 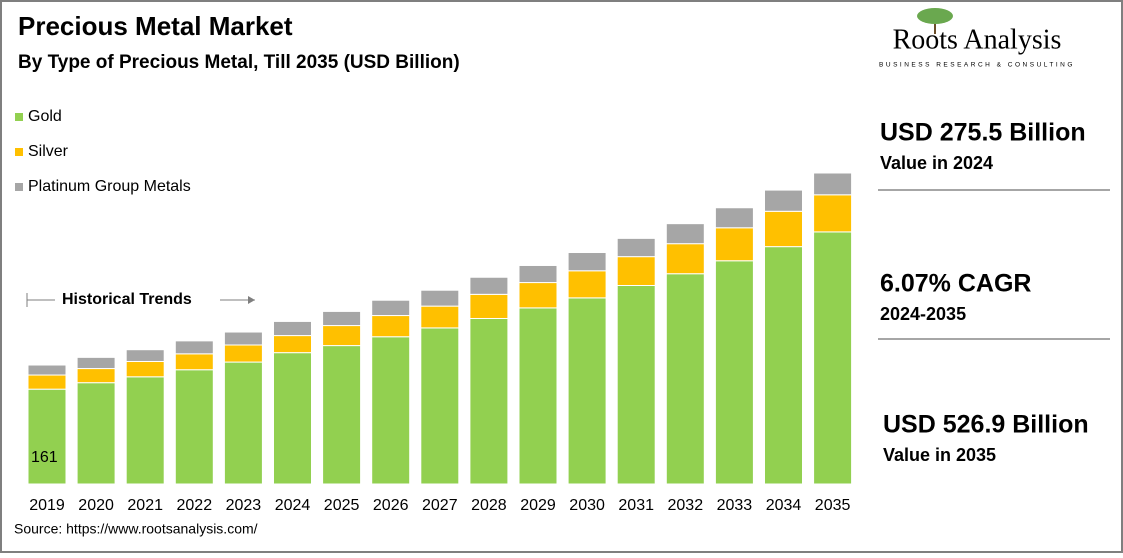 What do you see at coordinates (923, 314) in the screenshot?
I see `highlight-caption: 2024-2035` at bounding box center [923, 314].